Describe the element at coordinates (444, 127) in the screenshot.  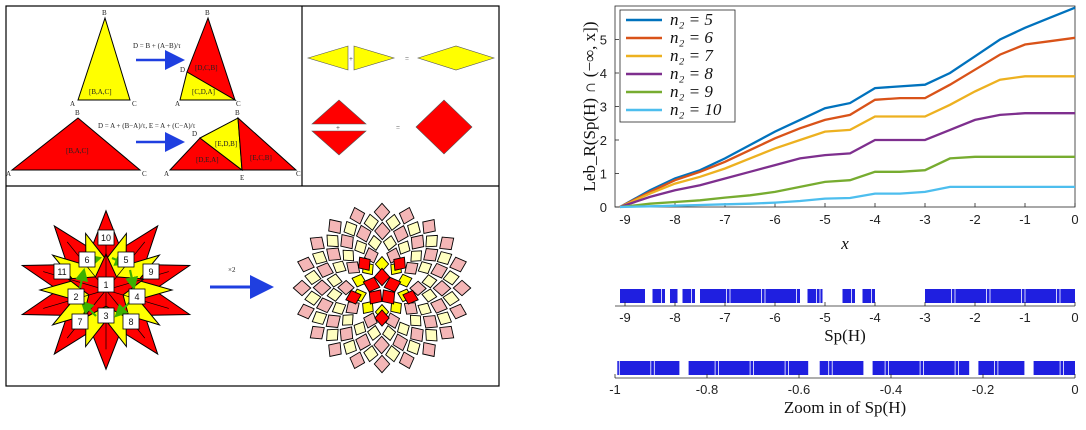
I see `red-rhombus` at that location.